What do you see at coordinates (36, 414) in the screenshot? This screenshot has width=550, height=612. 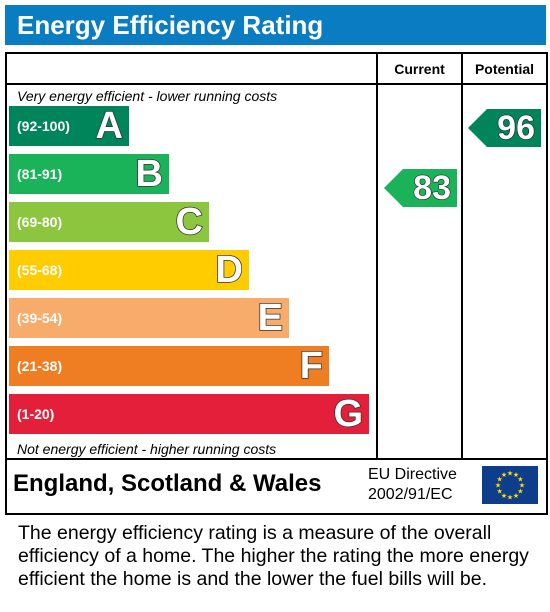 I see `band-range-label: (1-20)` at bounding box center [36, 414].